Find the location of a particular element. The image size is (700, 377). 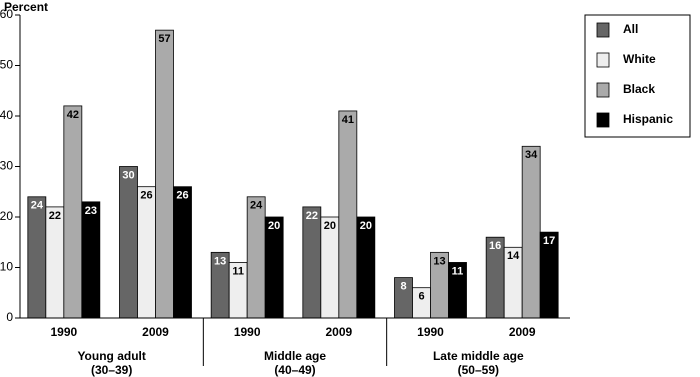

data-label: 42 is located at coordinates (73, 115).